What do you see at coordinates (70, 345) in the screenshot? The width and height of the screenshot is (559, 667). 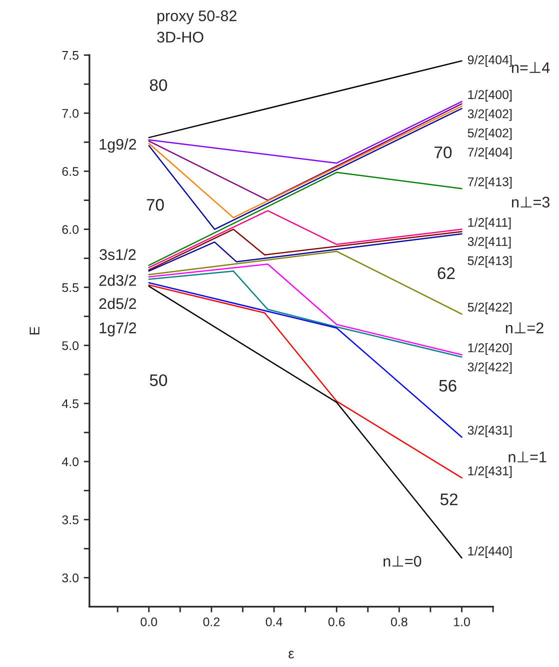 I see `y-tick-label: 5.0` at bounding box center [70, 345].